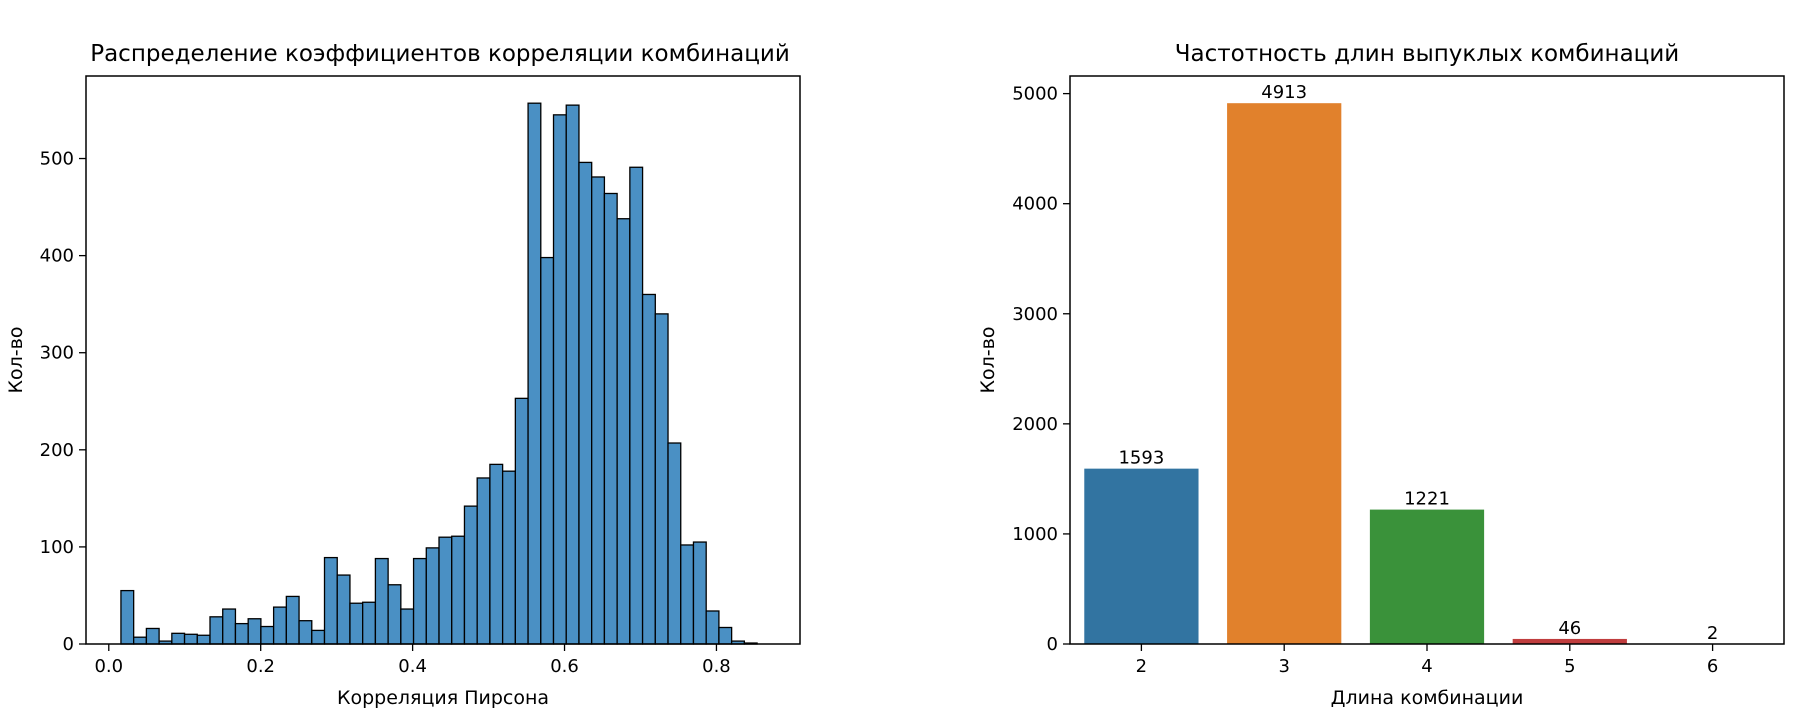  Describe the element at coordinates (716, 666) in the screenshot. I see `x-tick-label: 0.8` at that location.